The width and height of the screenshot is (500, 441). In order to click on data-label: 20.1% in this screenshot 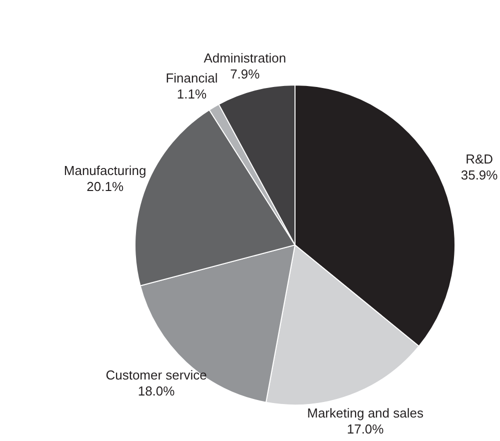, I will do `click(105, 186)`.